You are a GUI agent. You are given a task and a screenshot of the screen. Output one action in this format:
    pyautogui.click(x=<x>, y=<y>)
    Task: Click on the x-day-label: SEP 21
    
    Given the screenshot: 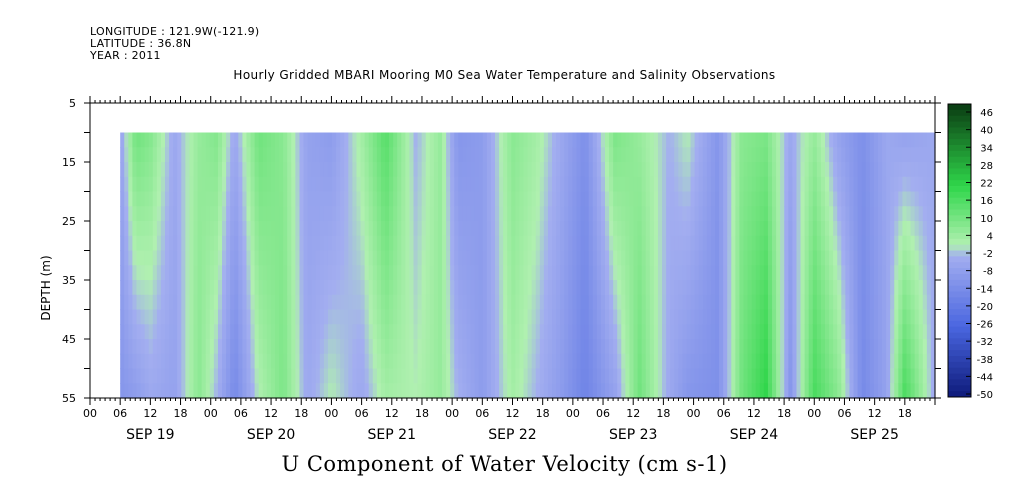 What is the action you would take?
    pyautogui.click(x=392, y=435)
    